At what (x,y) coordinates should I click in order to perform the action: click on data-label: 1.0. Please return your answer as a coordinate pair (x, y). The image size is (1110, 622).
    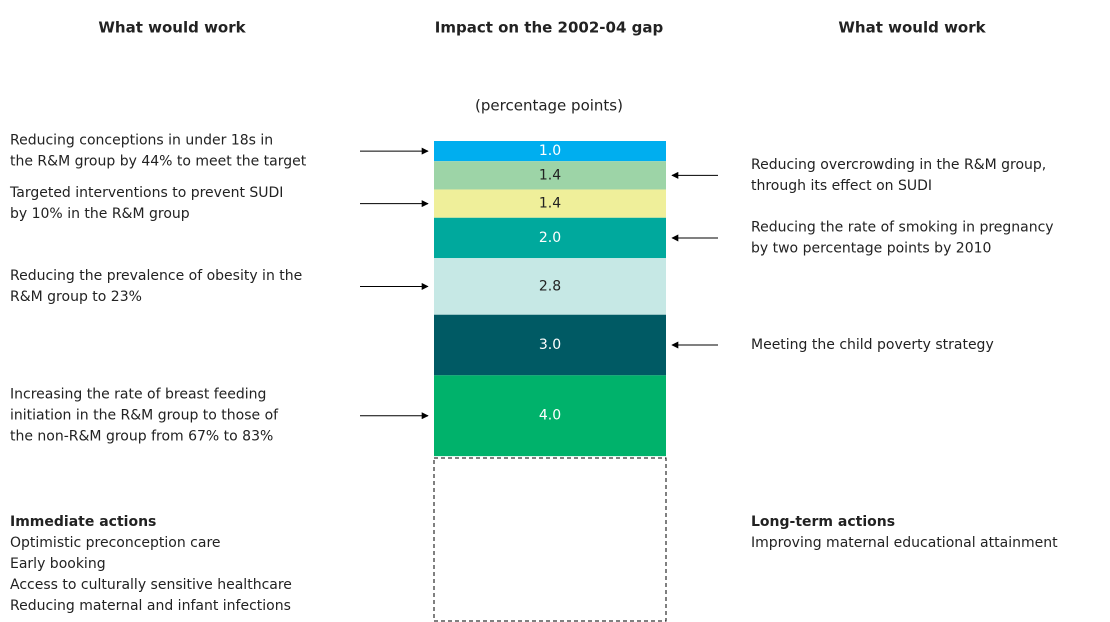
    Looking at the image, I should click on (550, 151).